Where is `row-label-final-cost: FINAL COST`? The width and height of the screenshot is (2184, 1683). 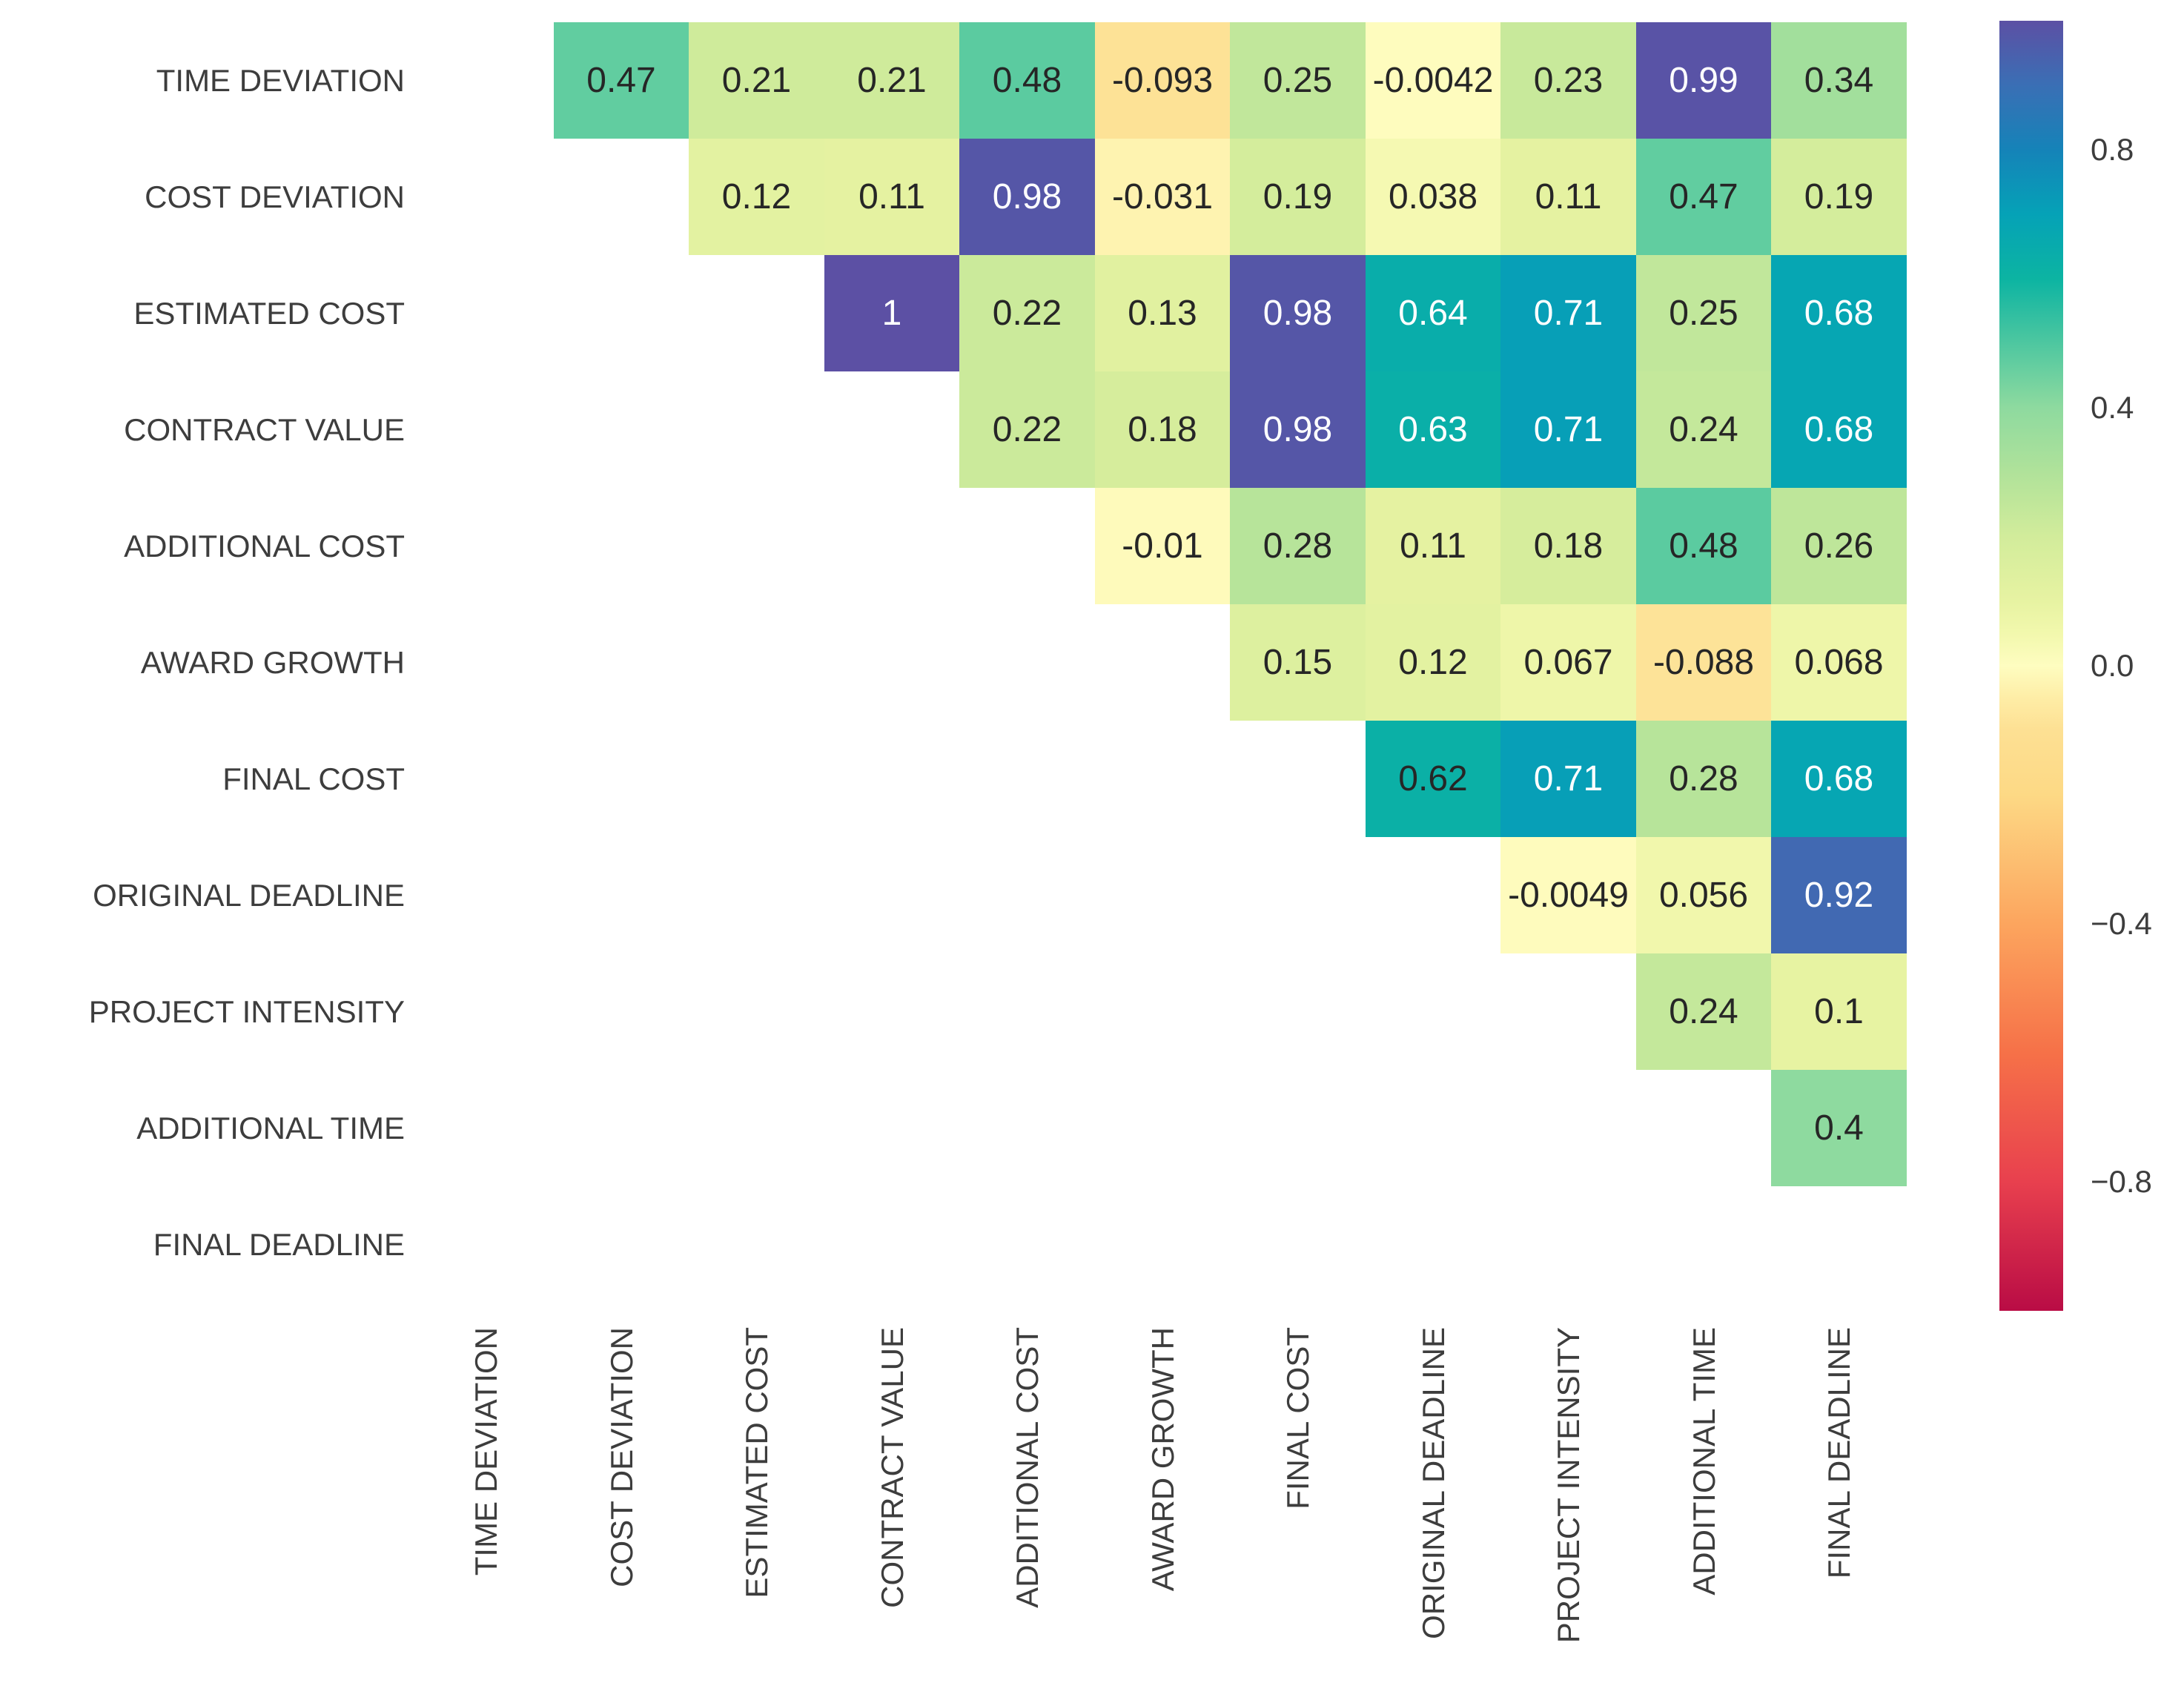 row-label-final-cost: FINAL COST is located at coordinates (313, 778).